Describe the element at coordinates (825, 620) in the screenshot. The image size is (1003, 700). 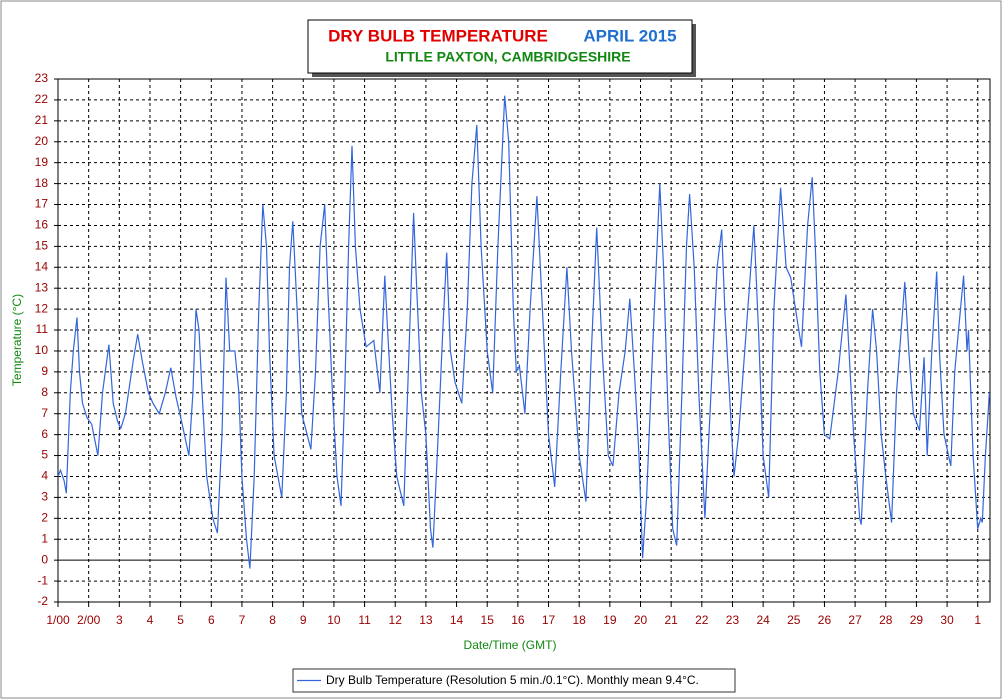
I see `x-tick-label: 26` at that location.